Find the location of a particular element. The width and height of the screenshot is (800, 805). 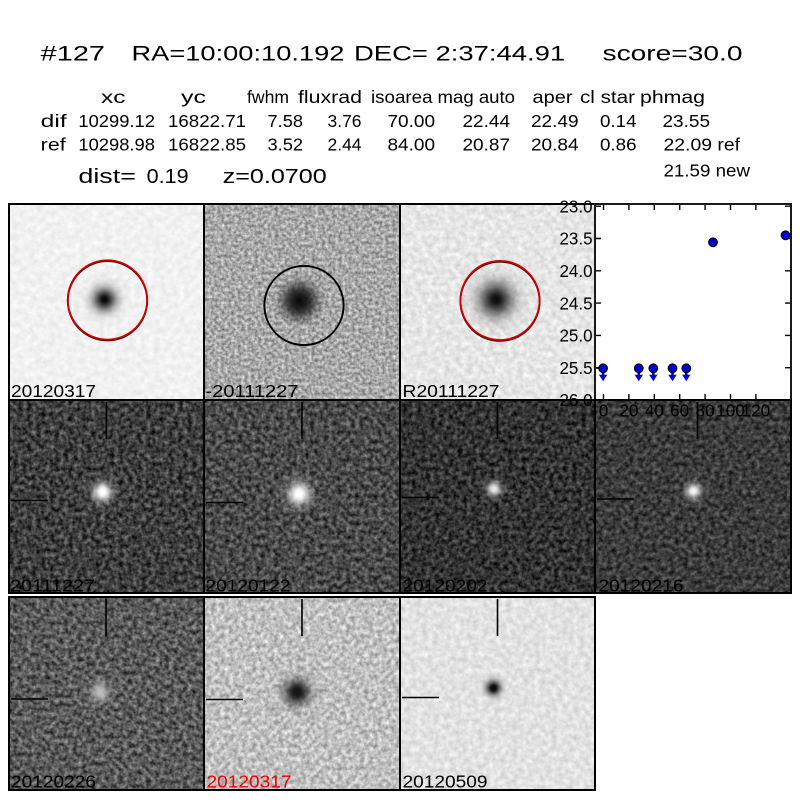

svg-text: 26.0 is located at coordinates (576, 400).